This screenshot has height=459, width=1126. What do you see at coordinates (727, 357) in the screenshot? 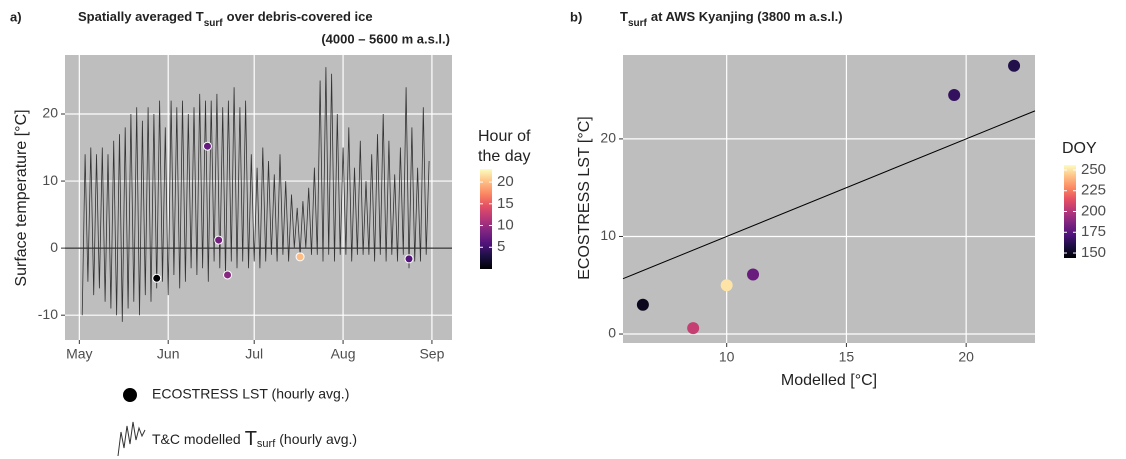
I see `x-tick-label: 10` at bounding box center [727, 357].